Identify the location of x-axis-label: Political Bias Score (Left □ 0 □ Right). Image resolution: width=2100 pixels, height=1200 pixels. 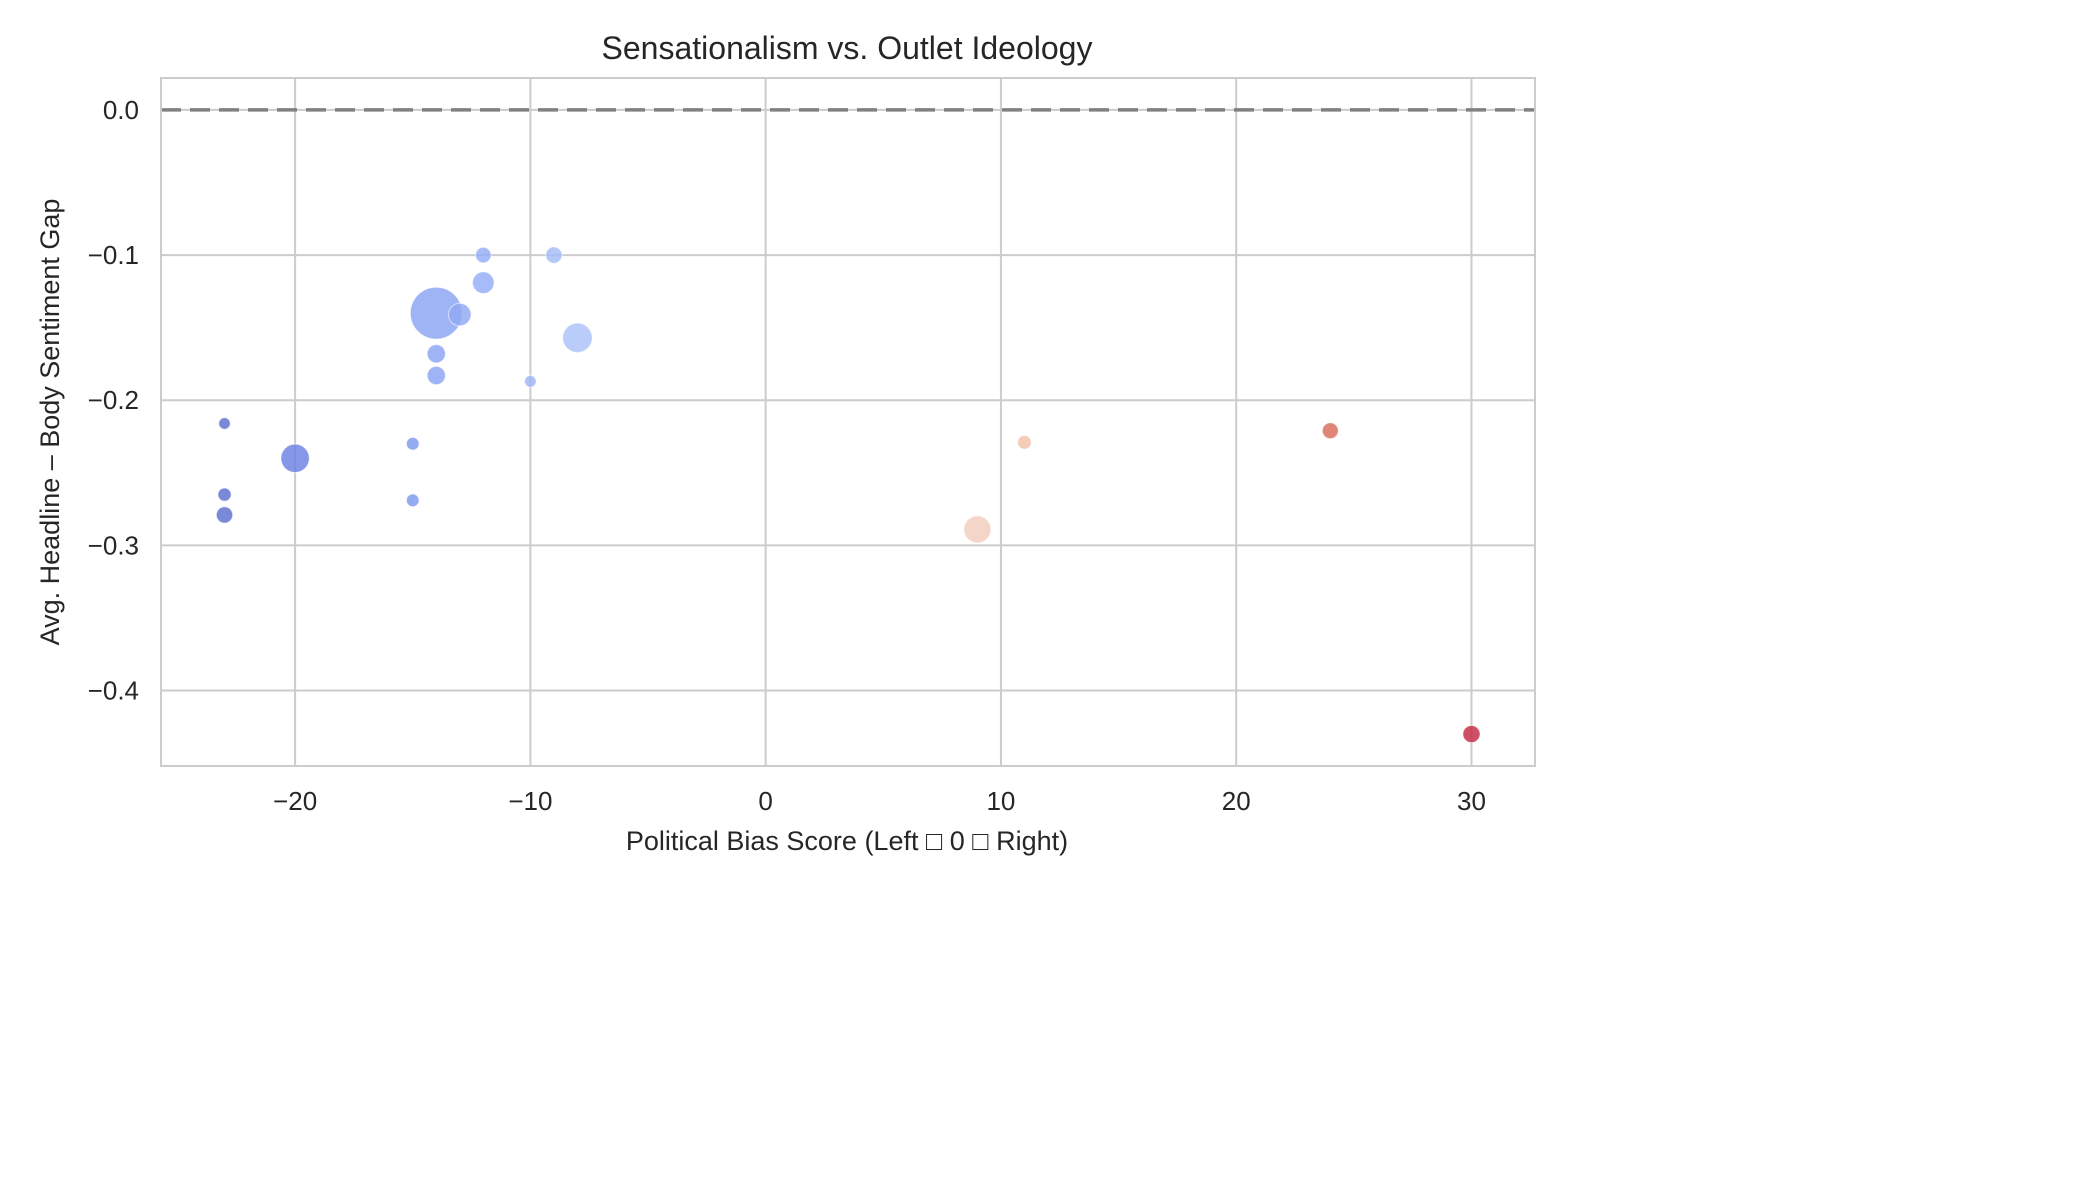
(847, 841).